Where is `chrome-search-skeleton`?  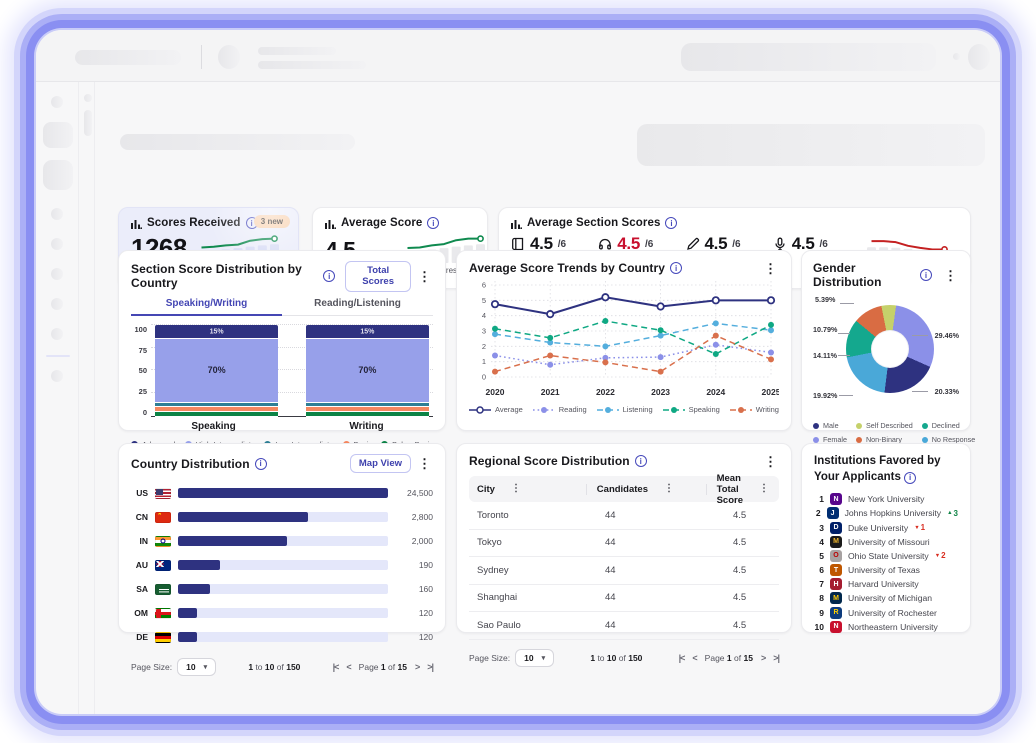 chrome-search-skeleton is located at coordinates (808, 57).